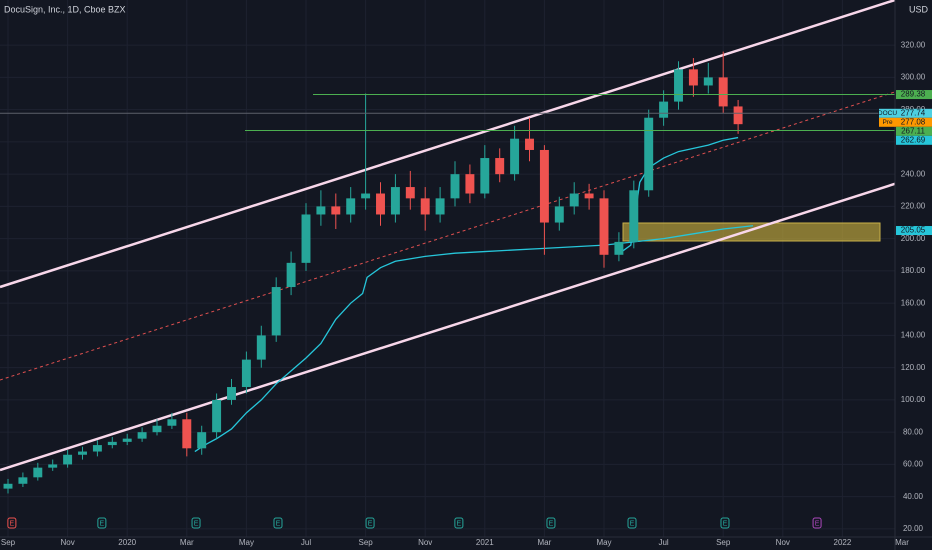 The image size is (932, 550). Describe the element at coordinates (919, 9) in the screenshot. I see `currency: USD` at that location.